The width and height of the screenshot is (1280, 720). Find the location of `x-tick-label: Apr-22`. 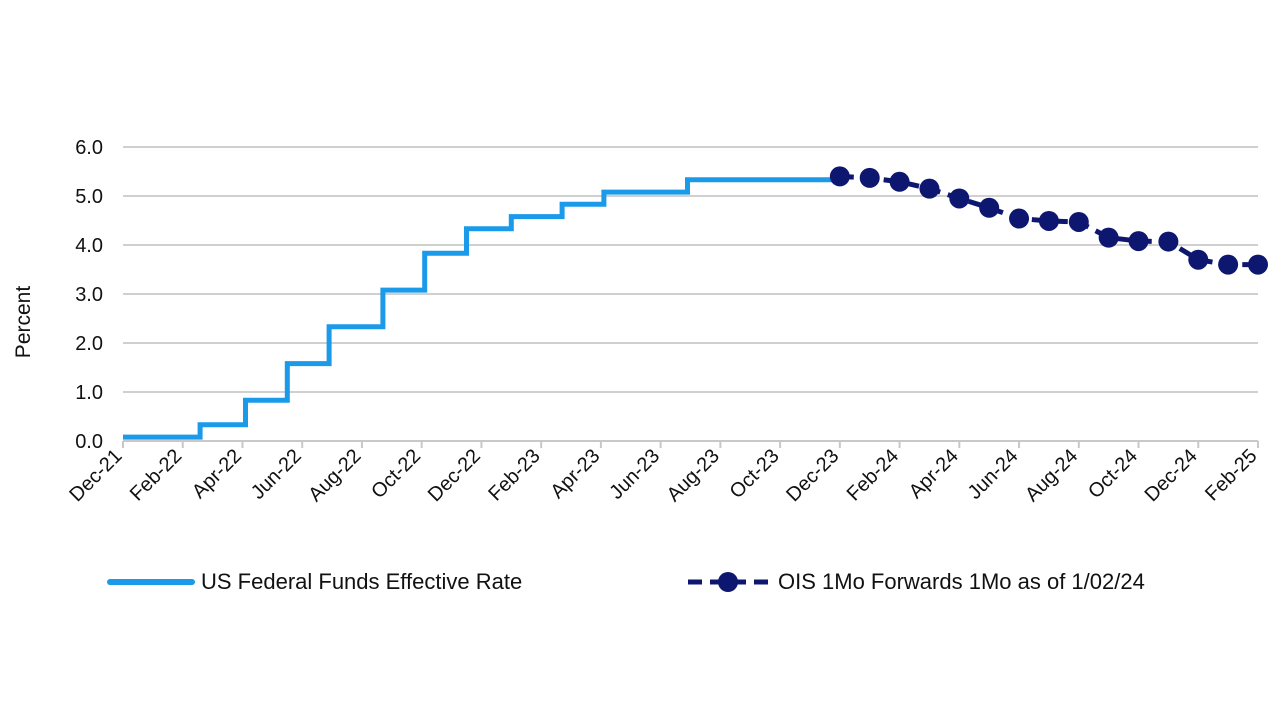

x-tick-label: Apr-22 is located at coordinates (217, 474).